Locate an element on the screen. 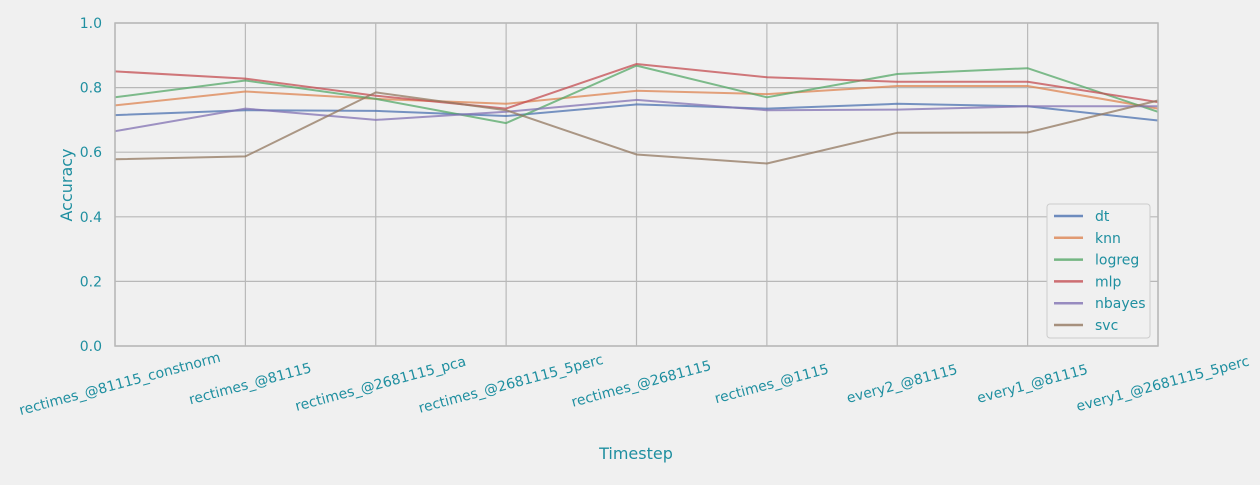  y-tick-label: 0.6 is located at coordinates (91, 153).